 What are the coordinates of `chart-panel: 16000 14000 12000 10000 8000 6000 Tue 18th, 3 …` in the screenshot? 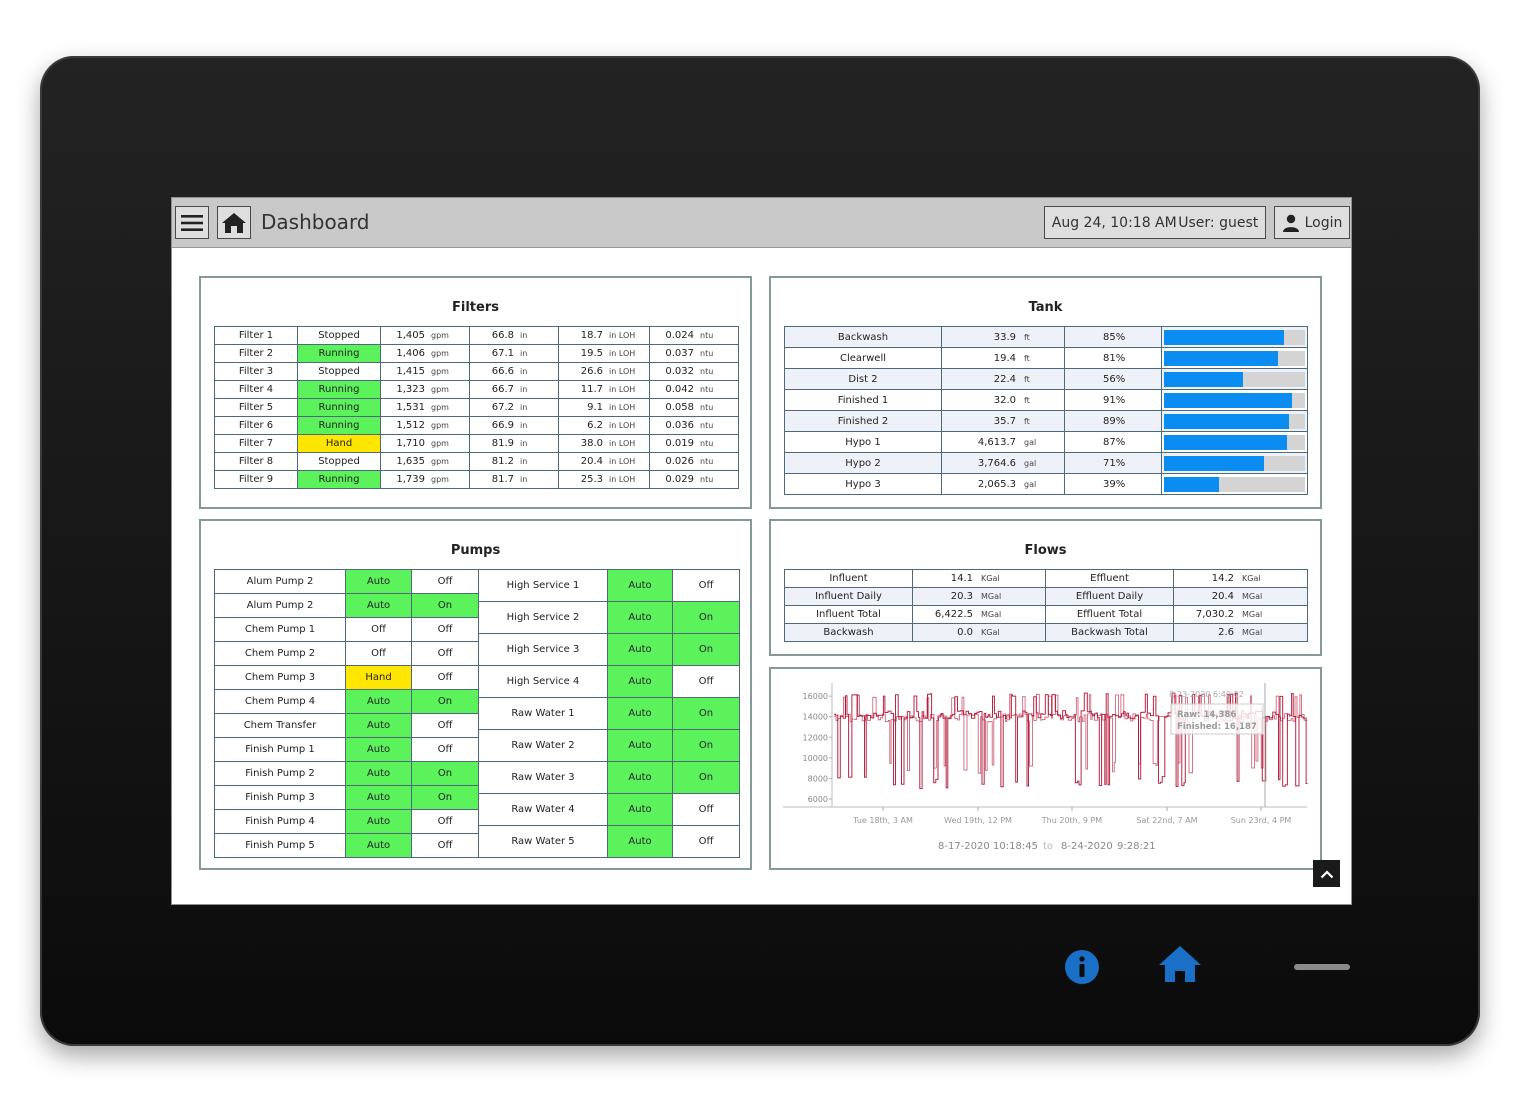 It's located at (1045, 768).